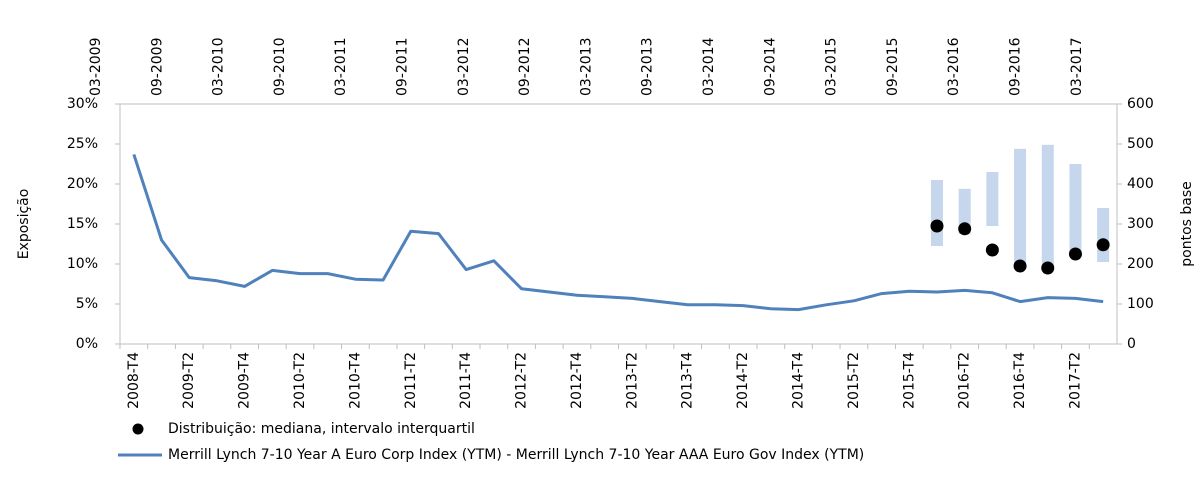 The image size is (1202, 494). Describe the element at coordinates (799, 380) in the screenshot. I see `x-tick-label: 2014-T4` at that location.